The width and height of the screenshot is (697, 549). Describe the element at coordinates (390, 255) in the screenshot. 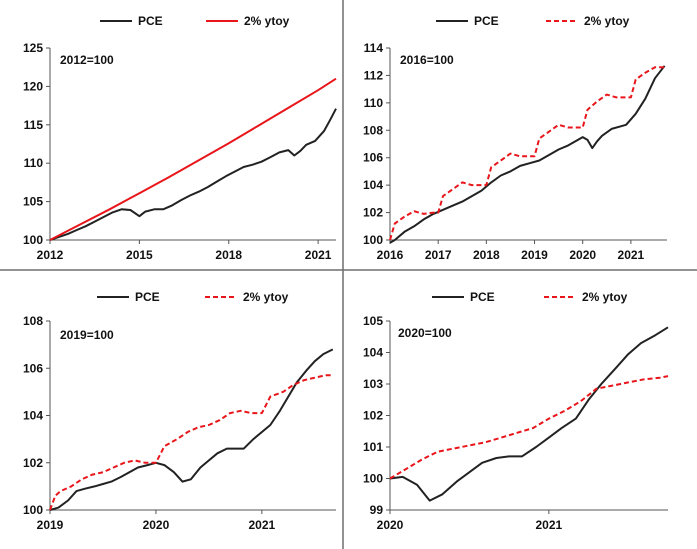

I see `x-tick-label: 2016` at that location.